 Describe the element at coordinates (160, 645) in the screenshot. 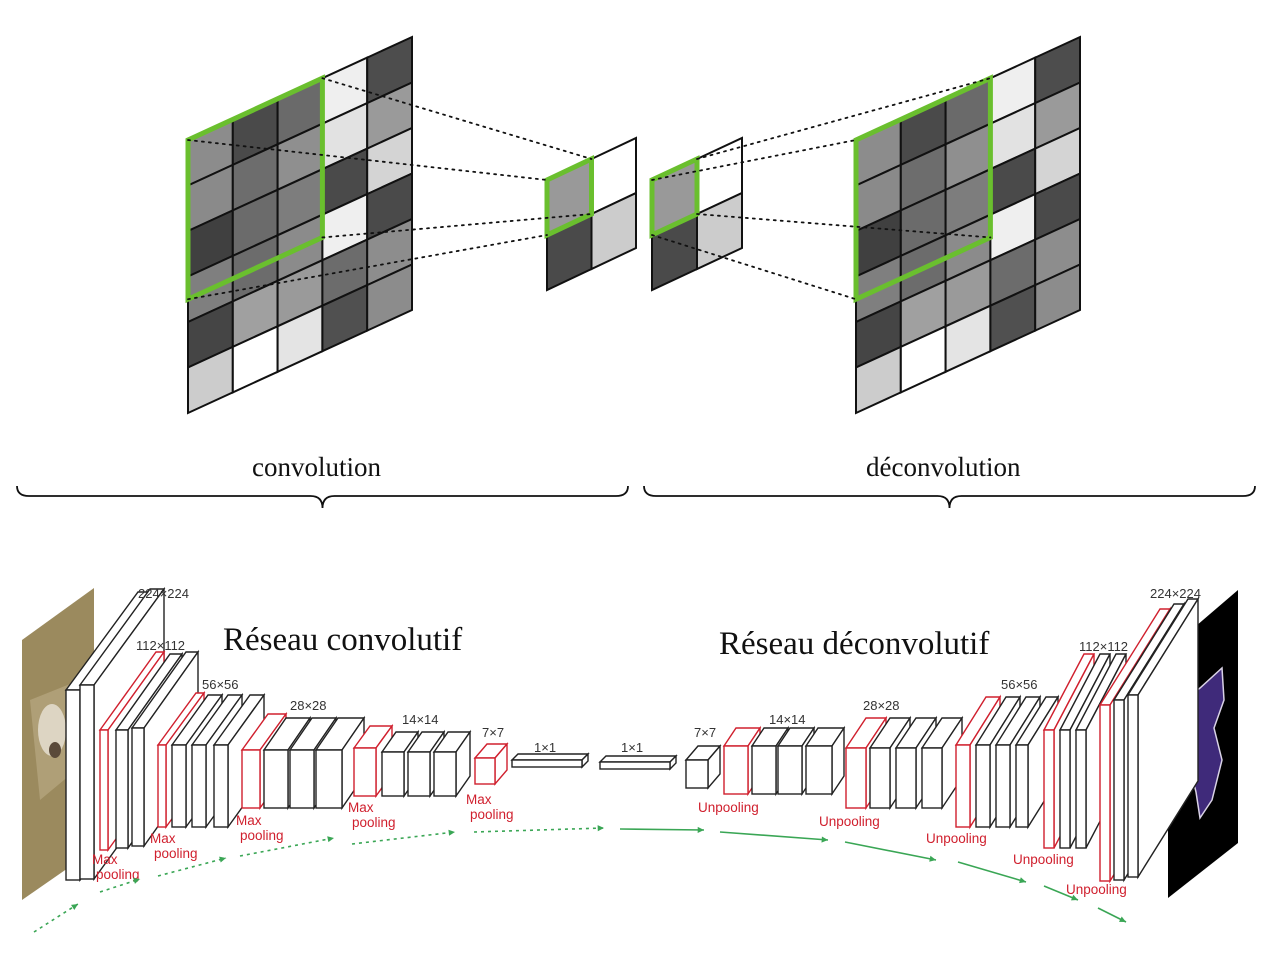

I see `dimension-label: 112×112` at that location.